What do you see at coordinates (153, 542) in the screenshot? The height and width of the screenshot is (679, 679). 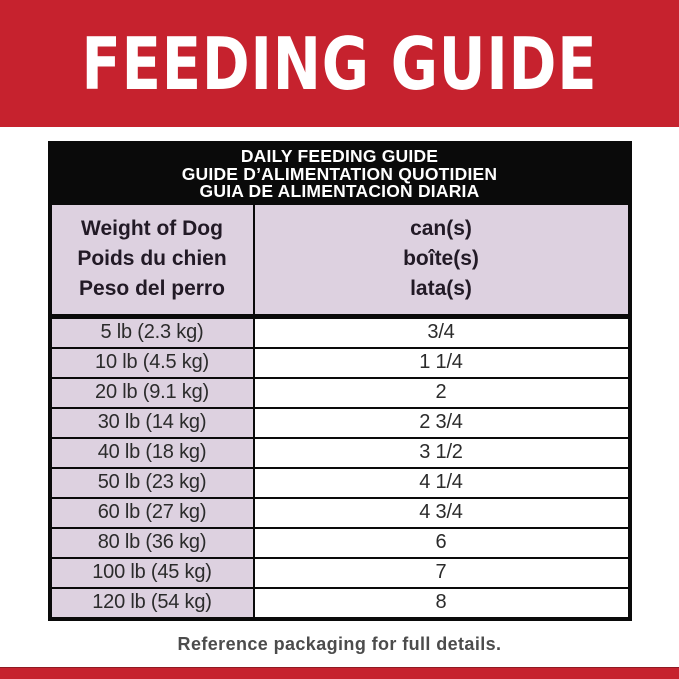 I see `weight-cell: 80 lb (36 kg)` at bounding box center [153, 542].